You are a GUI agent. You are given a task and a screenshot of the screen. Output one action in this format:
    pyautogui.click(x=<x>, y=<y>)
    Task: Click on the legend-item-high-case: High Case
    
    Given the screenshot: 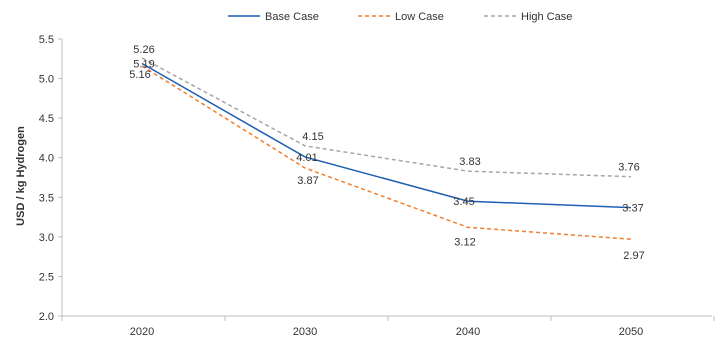 What is the action you would take?
    pyautogui.click(x=528, y=17)
    